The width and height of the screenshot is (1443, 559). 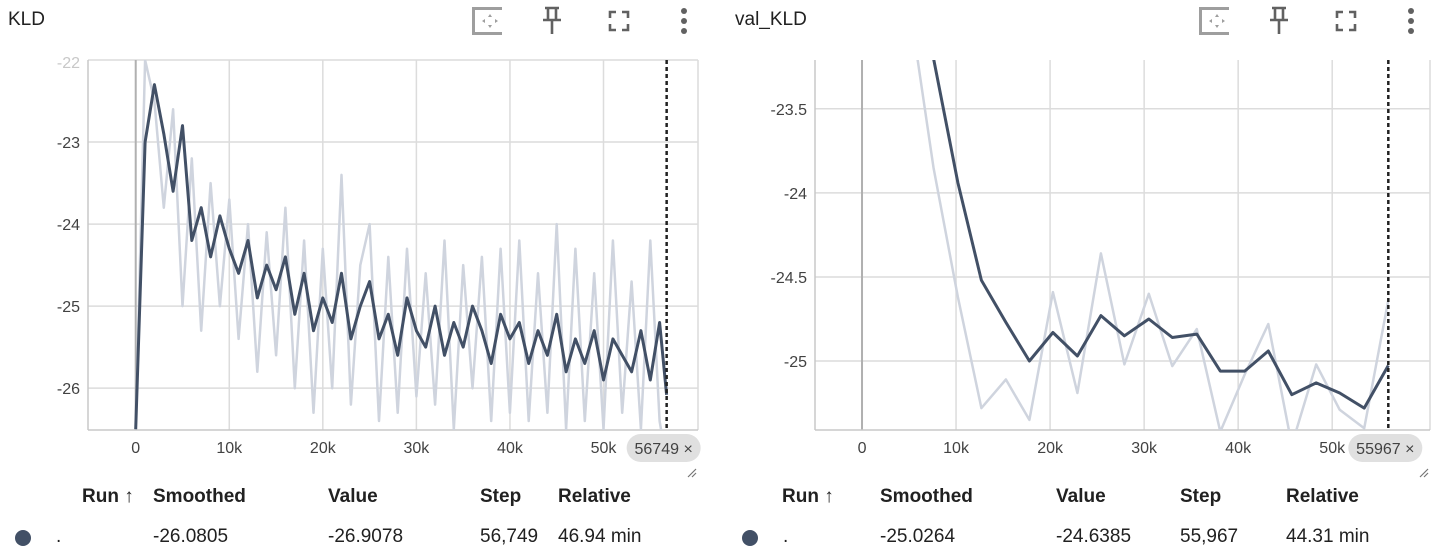 What do you see at coordinates (789, 278) in the screenshot?
I see `y-tick-label: -24.5` at bounding box center [789, 278].